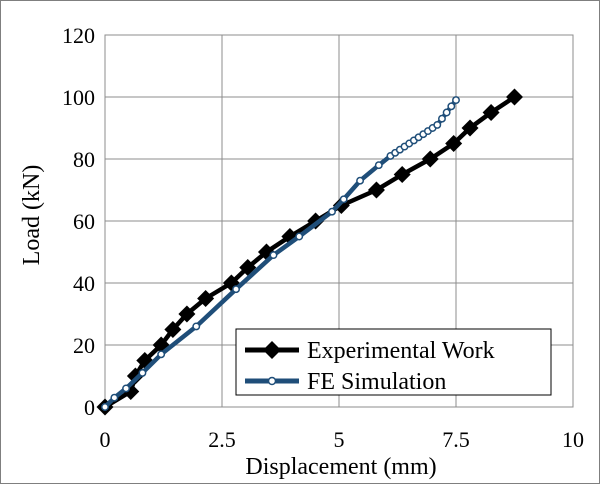  I want to click on legend-marker-experimental, so click(272, 350).